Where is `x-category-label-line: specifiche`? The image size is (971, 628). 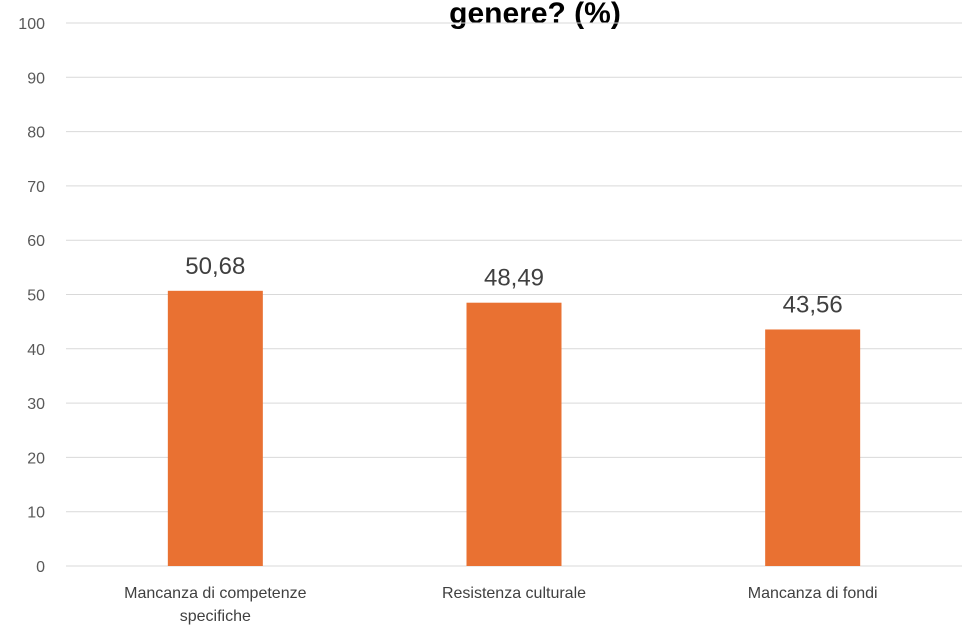 x-category-label-line: specifiche is located at coordinates (215, 616).